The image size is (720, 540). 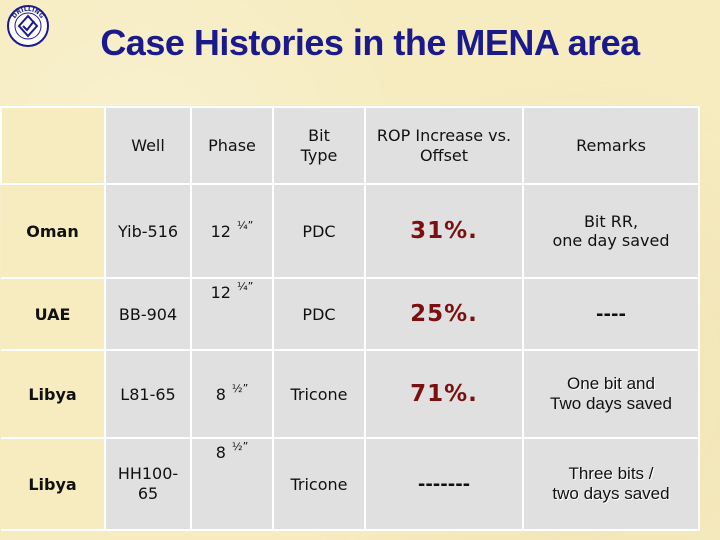 I want to click on well-cell: BB-904, so click(x=148, y=314).